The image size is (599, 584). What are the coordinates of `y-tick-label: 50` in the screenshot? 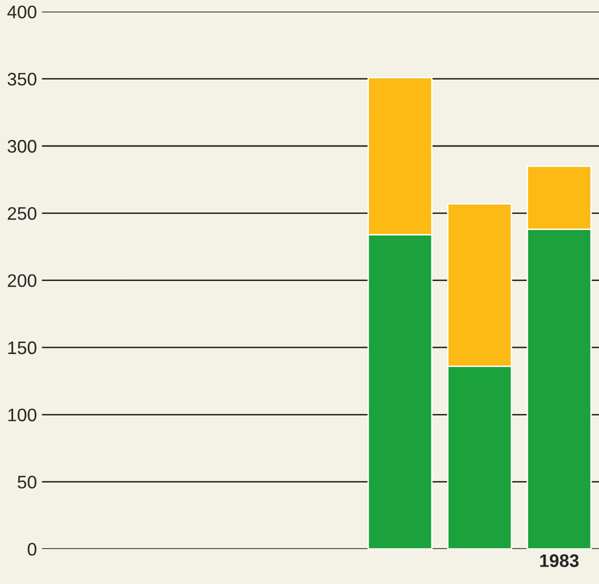 It's located at (27, 482).